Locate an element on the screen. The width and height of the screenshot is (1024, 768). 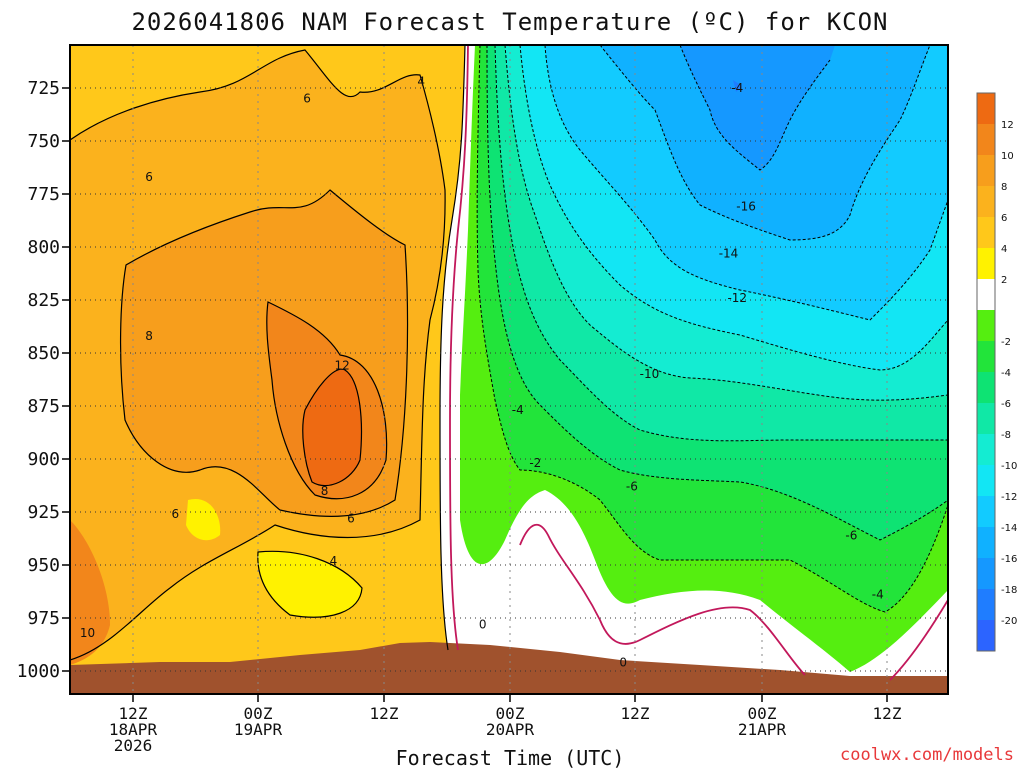
colorbar-label: 4 is located at coordinates (1004, 249).